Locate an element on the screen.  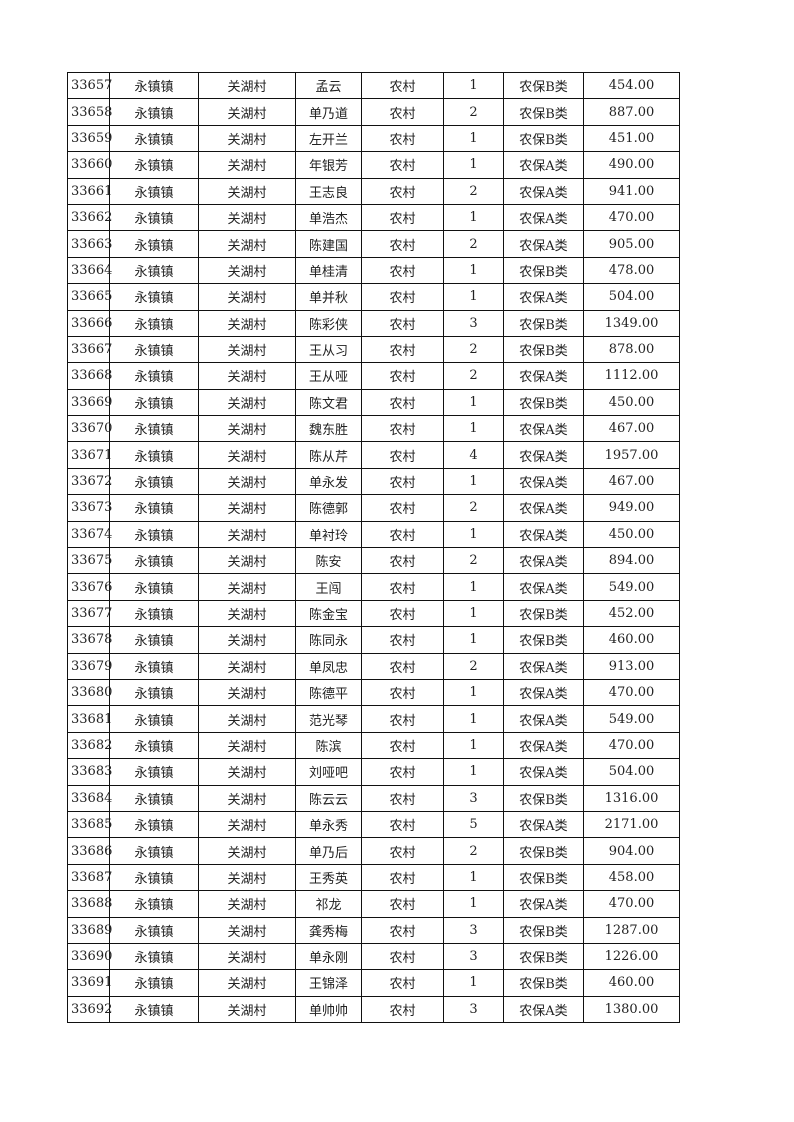
table-row: 33669 永镇镇 关湖村 陈文君 农村 1 农保B类 450.00 is located at coordinates (373, 402).